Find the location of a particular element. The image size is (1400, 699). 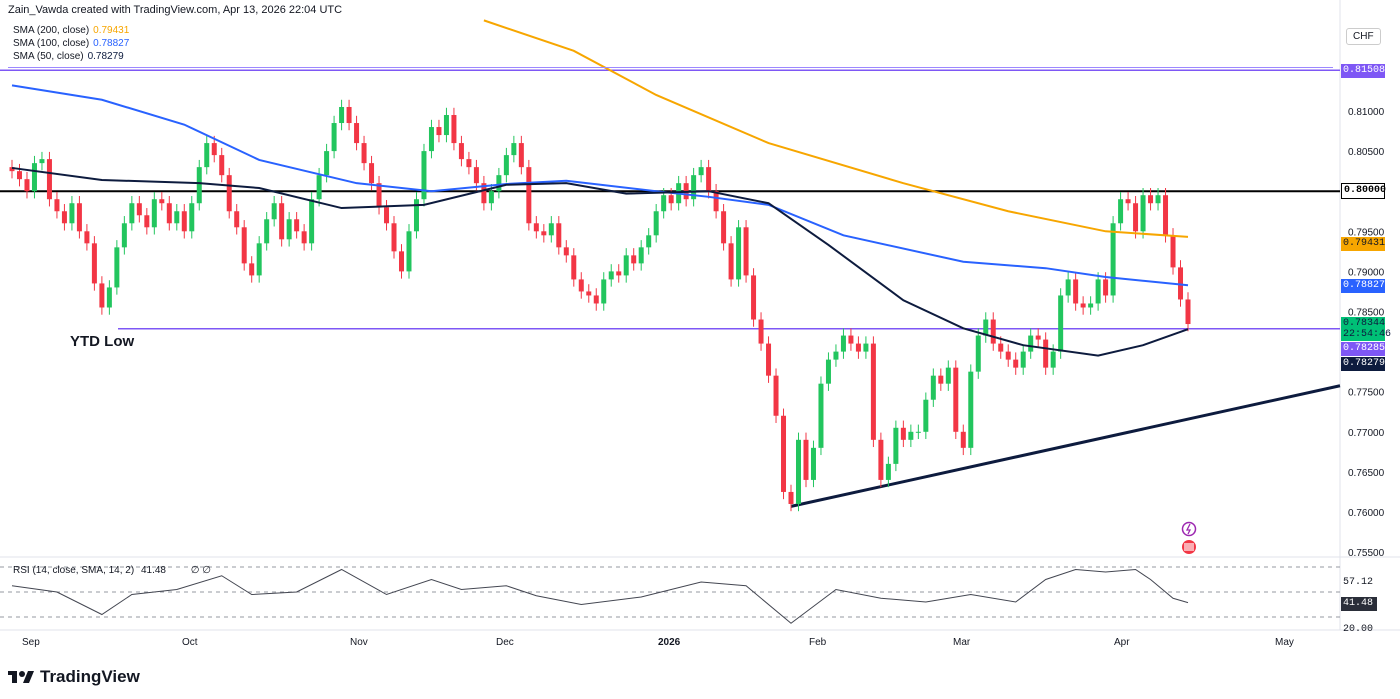

price-tick-label: 0.75500 is located at coordinates (1366, 553).